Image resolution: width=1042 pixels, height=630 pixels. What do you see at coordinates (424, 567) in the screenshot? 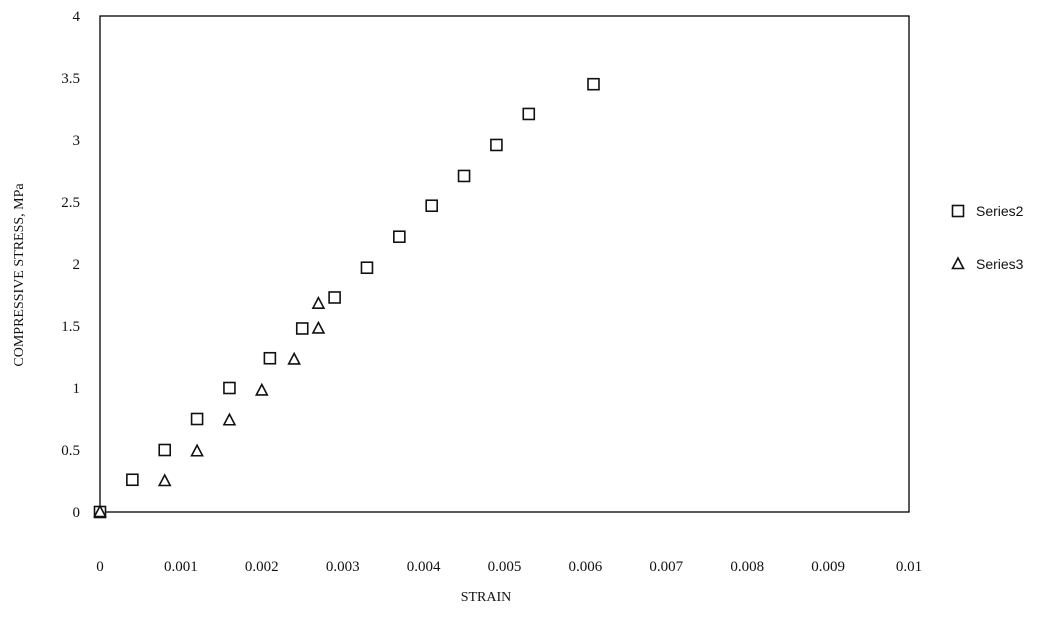
I see `x-tick-label: 0.004` at bounding box center [424, 567].